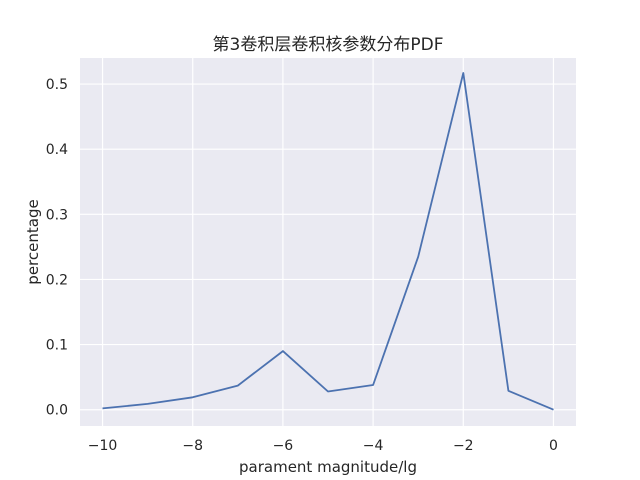  What do you see at coordinates (463, 446) in the screenshot?
I see `x-tick-label: −2` at bounding box center [463, 446].